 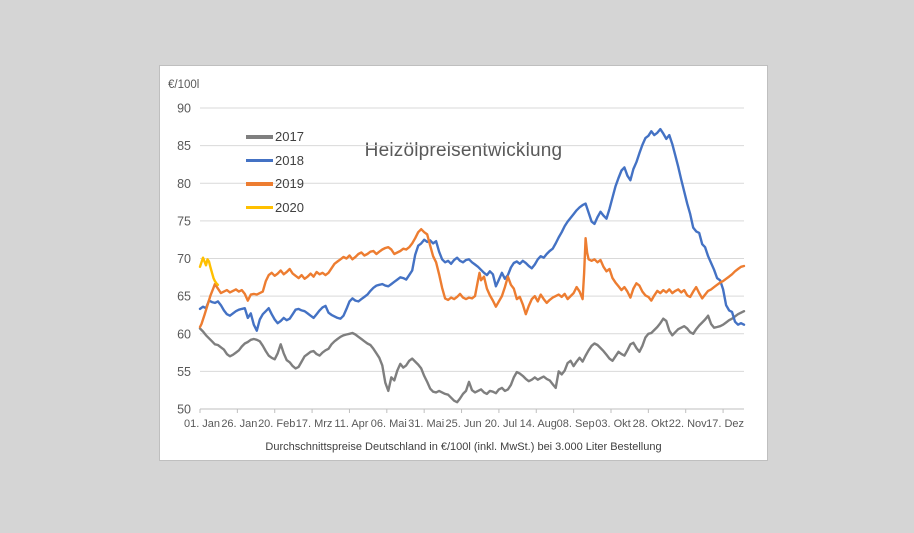 I want to click on y-axis-unit-label: €/100l, so click(x=184, y=85).